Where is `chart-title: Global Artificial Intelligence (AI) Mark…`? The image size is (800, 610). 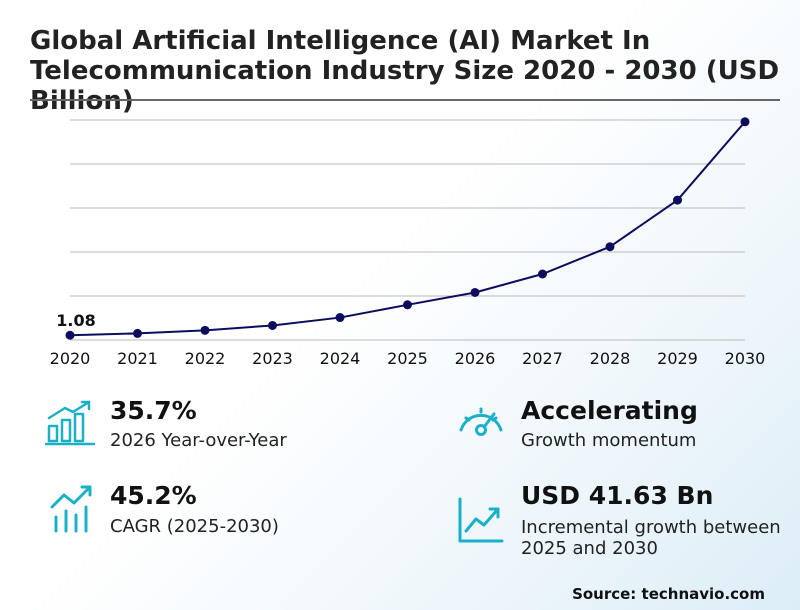
chart-title: Global Artificial Intelligence (AI) Mark… is located at coordinates (405, 71).